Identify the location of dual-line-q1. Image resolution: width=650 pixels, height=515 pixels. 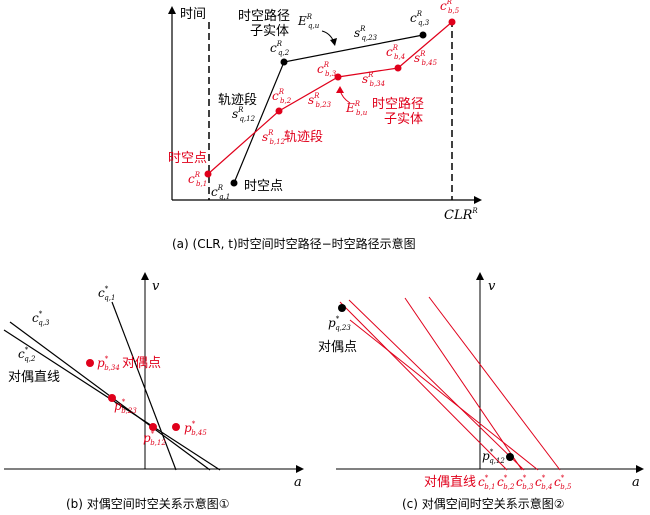
(144, 386).